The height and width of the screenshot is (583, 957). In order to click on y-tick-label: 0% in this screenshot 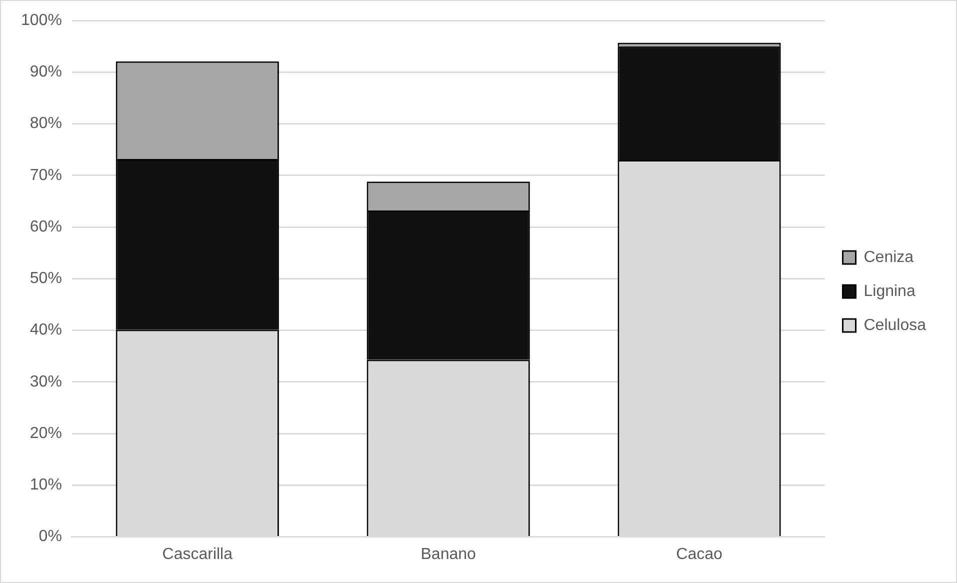, I will do `click(50, 537)`.